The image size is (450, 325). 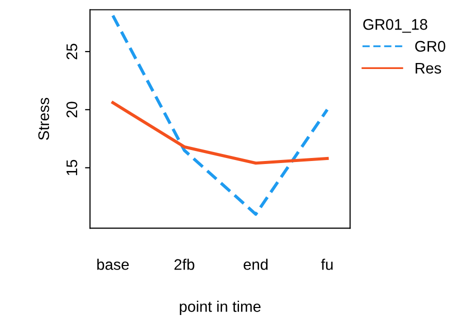 What do you see at coordinates (72, 168) in the screenshot?
I see `y-tick-label: 15` at bounding box center [72, 168].